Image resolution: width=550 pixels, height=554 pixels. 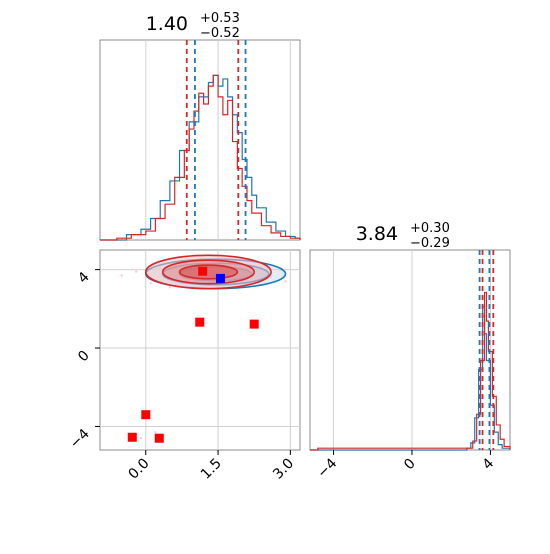 What do you see at coordinates (377, 234) in the screenshot?
I see `title-value: 3.84` at bounding box center [377, 234].